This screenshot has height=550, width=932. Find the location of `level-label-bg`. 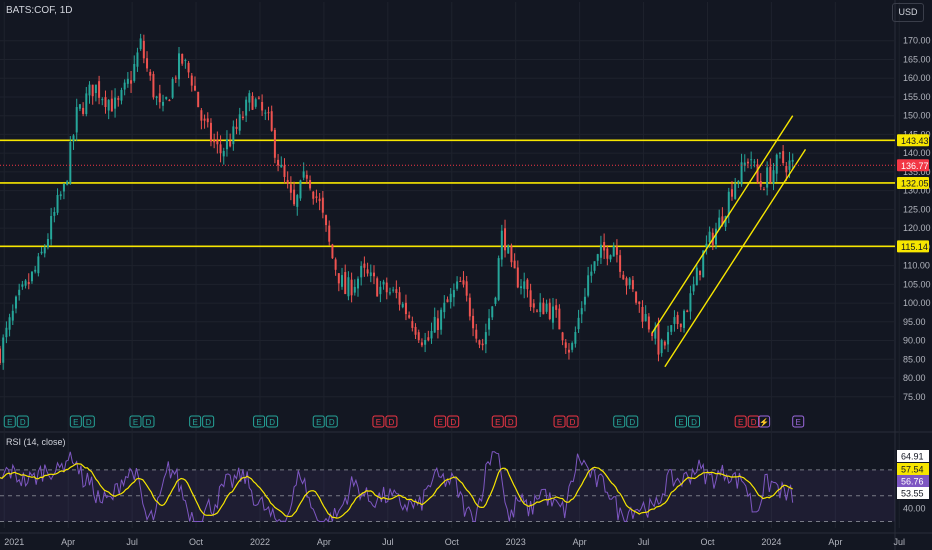

level-label-bg is located at coordinates (913, 140).